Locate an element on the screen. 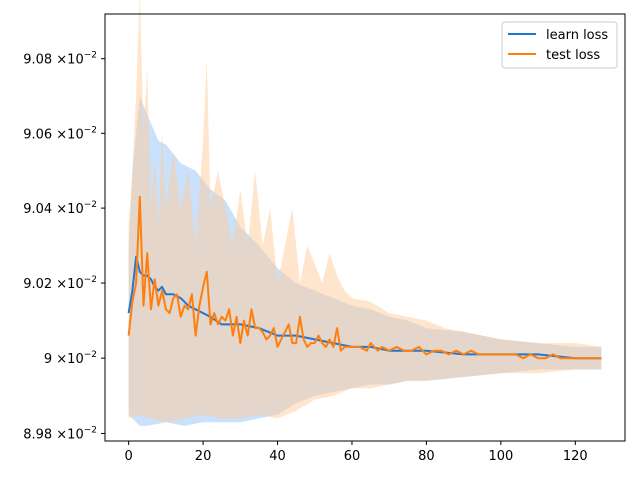 The width and height of the screenshot is (640, 480). y-tick-label: 9 ×10⁻² is located at coordinates (70, 358).